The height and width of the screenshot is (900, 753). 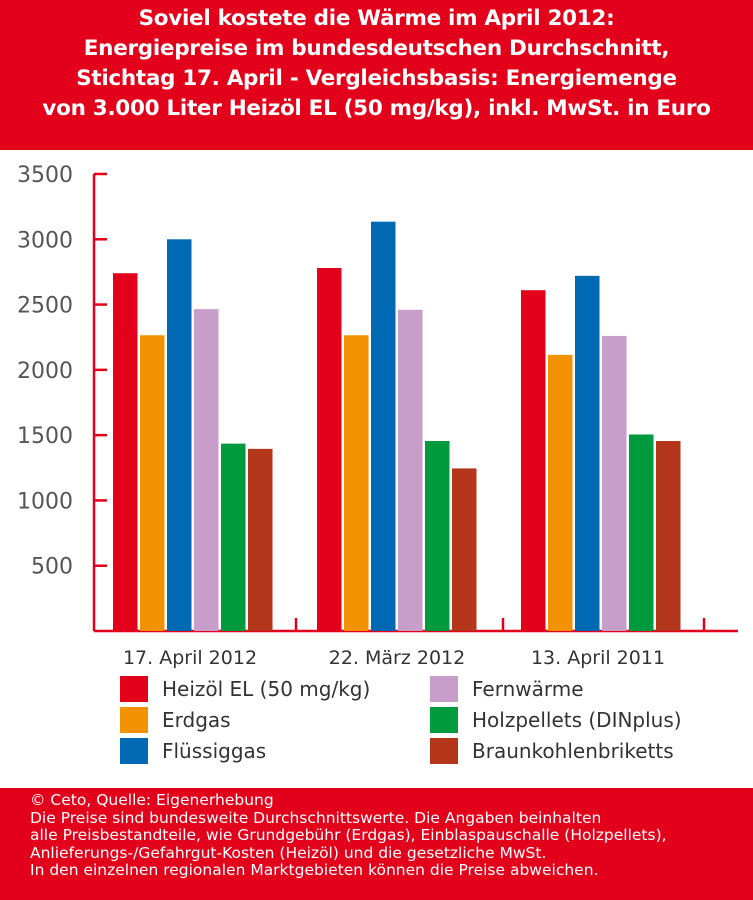 What do you see at coordinates (190, 658) in the screenshot?
I see `x-tick-label: 17. April 2012` at bounding box center [190, 658].